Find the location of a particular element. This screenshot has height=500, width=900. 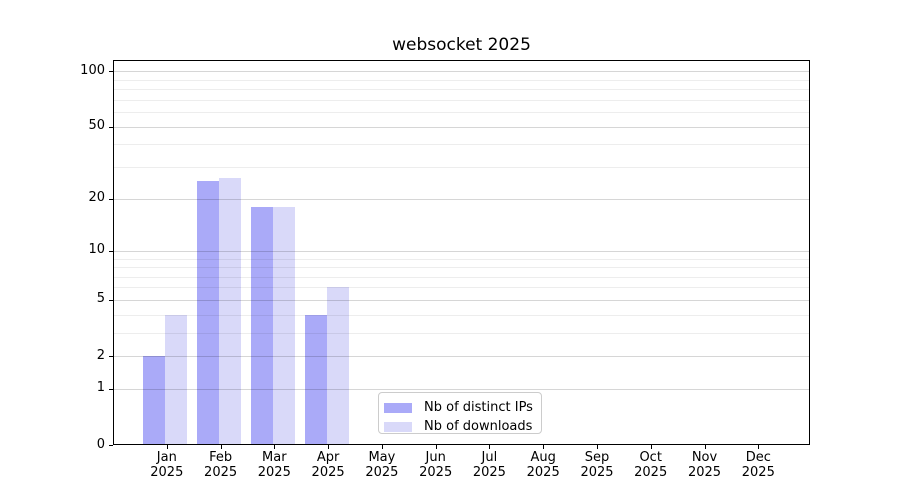

legend-label-downloads: Nb of downloads is located at coordinates (478, 426).